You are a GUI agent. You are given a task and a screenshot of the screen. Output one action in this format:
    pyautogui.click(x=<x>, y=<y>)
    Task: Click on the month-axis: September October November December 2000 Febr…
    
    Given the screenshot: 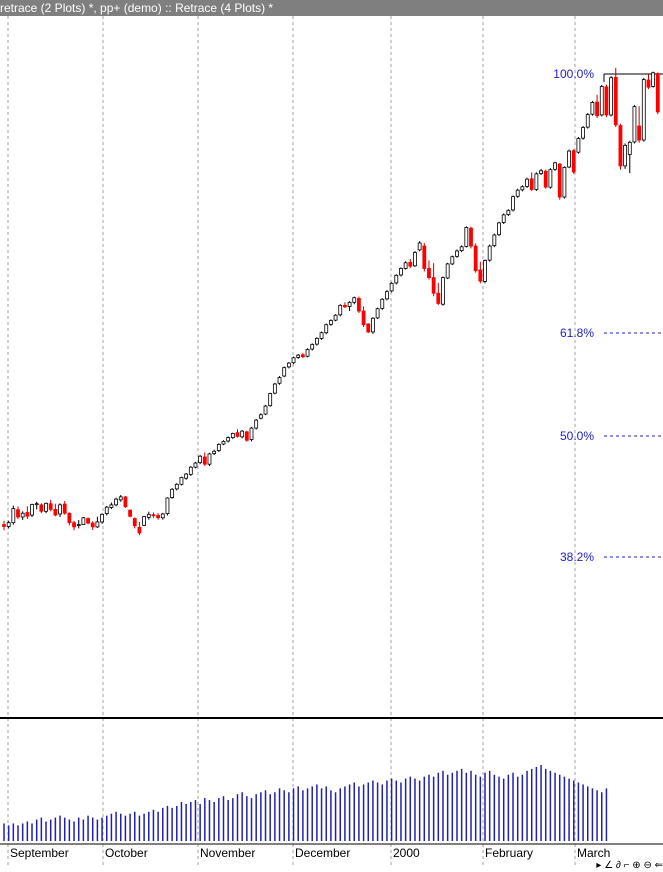 What is the action you would take?
    pyautogui.click(x=310, y=853)
    